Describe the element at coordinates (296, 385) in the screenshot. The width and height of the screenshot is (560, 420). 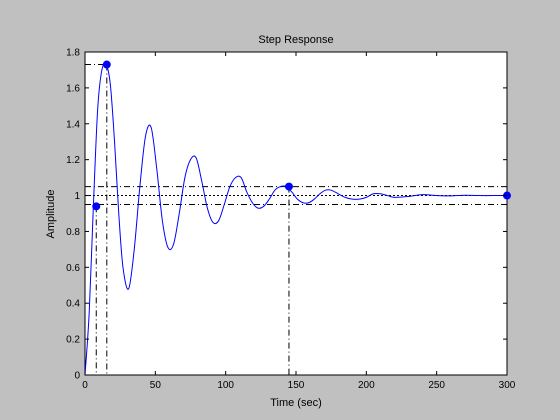
I see `x-tick-label: 150` at that location.